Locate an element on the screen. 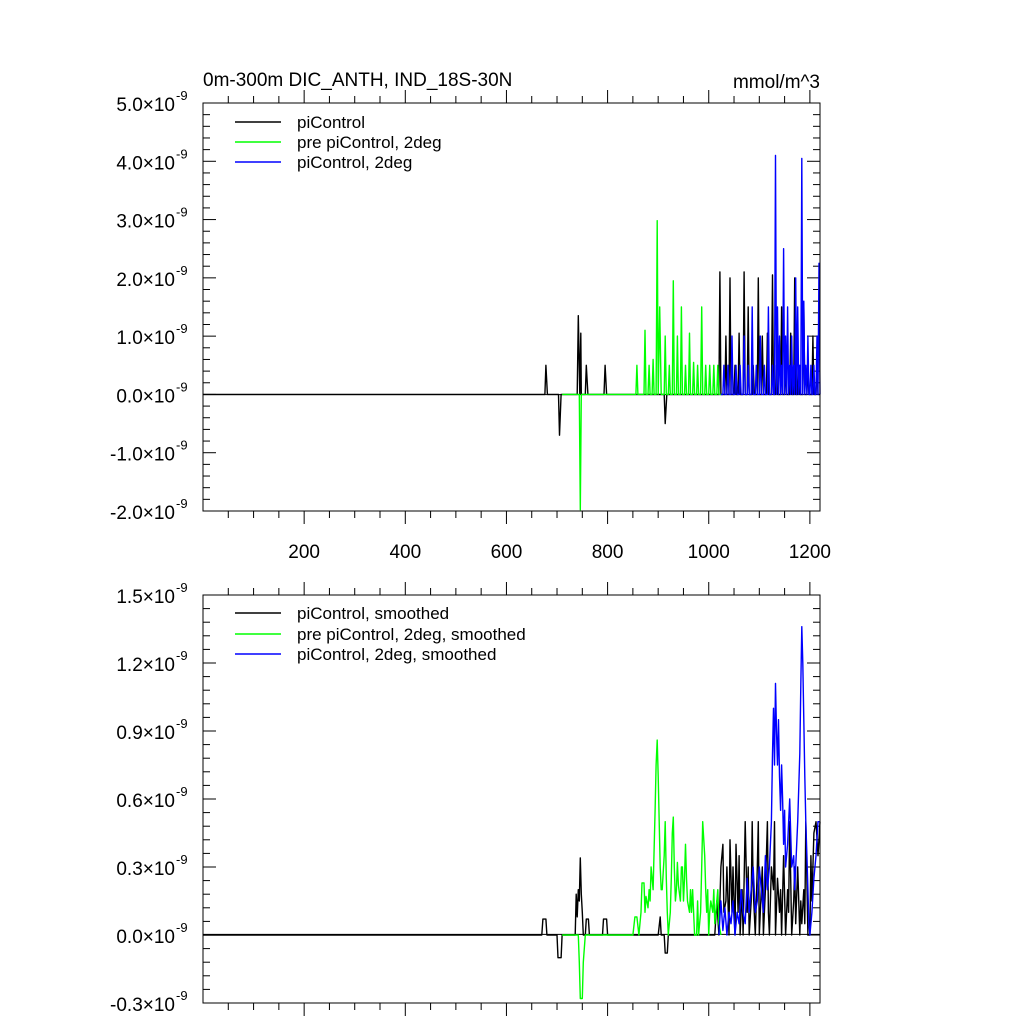 The width and height of the screenshot is (1024, 1029). bot-y-tick-label: 1.2×10 is located at coordinates (145, 665).